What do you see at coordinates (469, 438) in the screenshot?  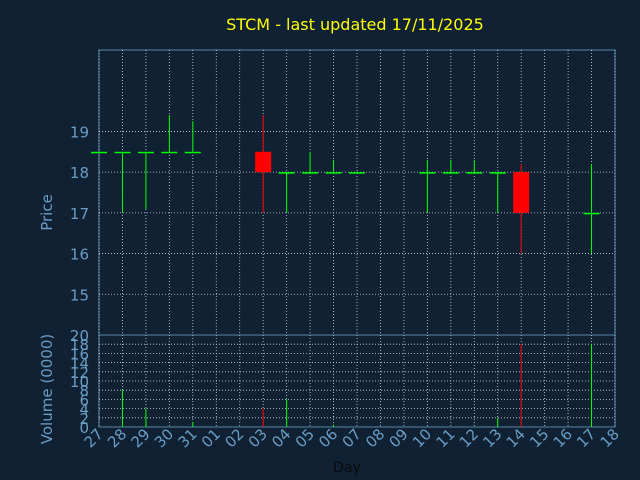 I see `x-tick-label: 12` at bounding box center [469, 438].